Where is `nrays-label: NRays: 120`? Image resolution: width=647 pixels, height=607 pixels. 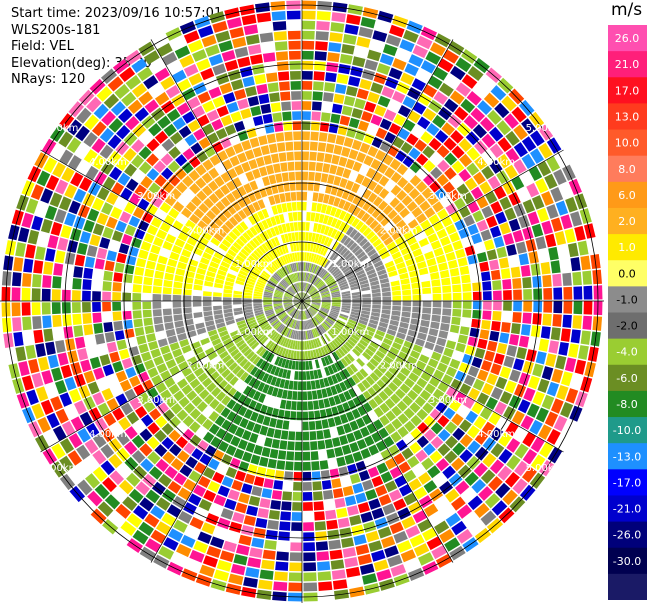
nrays-label: NRays: 120 is located at coordinates (48, 79).